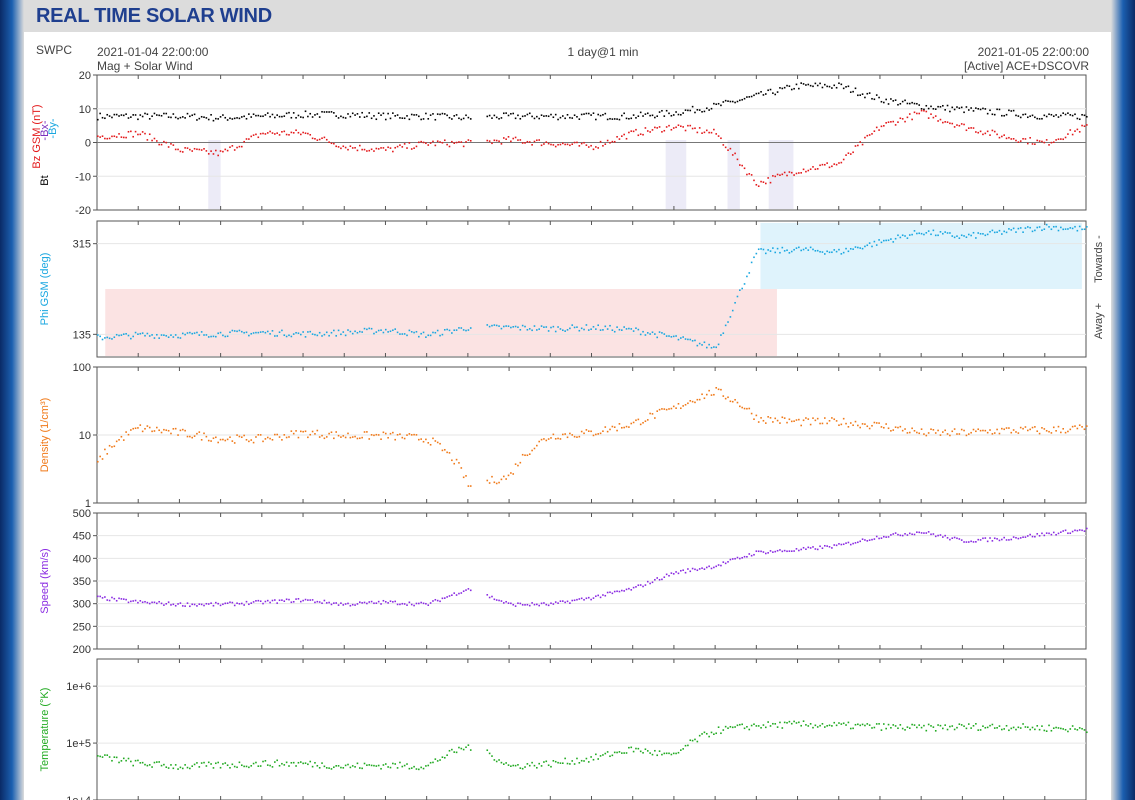  Describe the element at coordinates (441, 322) in the screenshot. I see `away-sector-shade` at that location.